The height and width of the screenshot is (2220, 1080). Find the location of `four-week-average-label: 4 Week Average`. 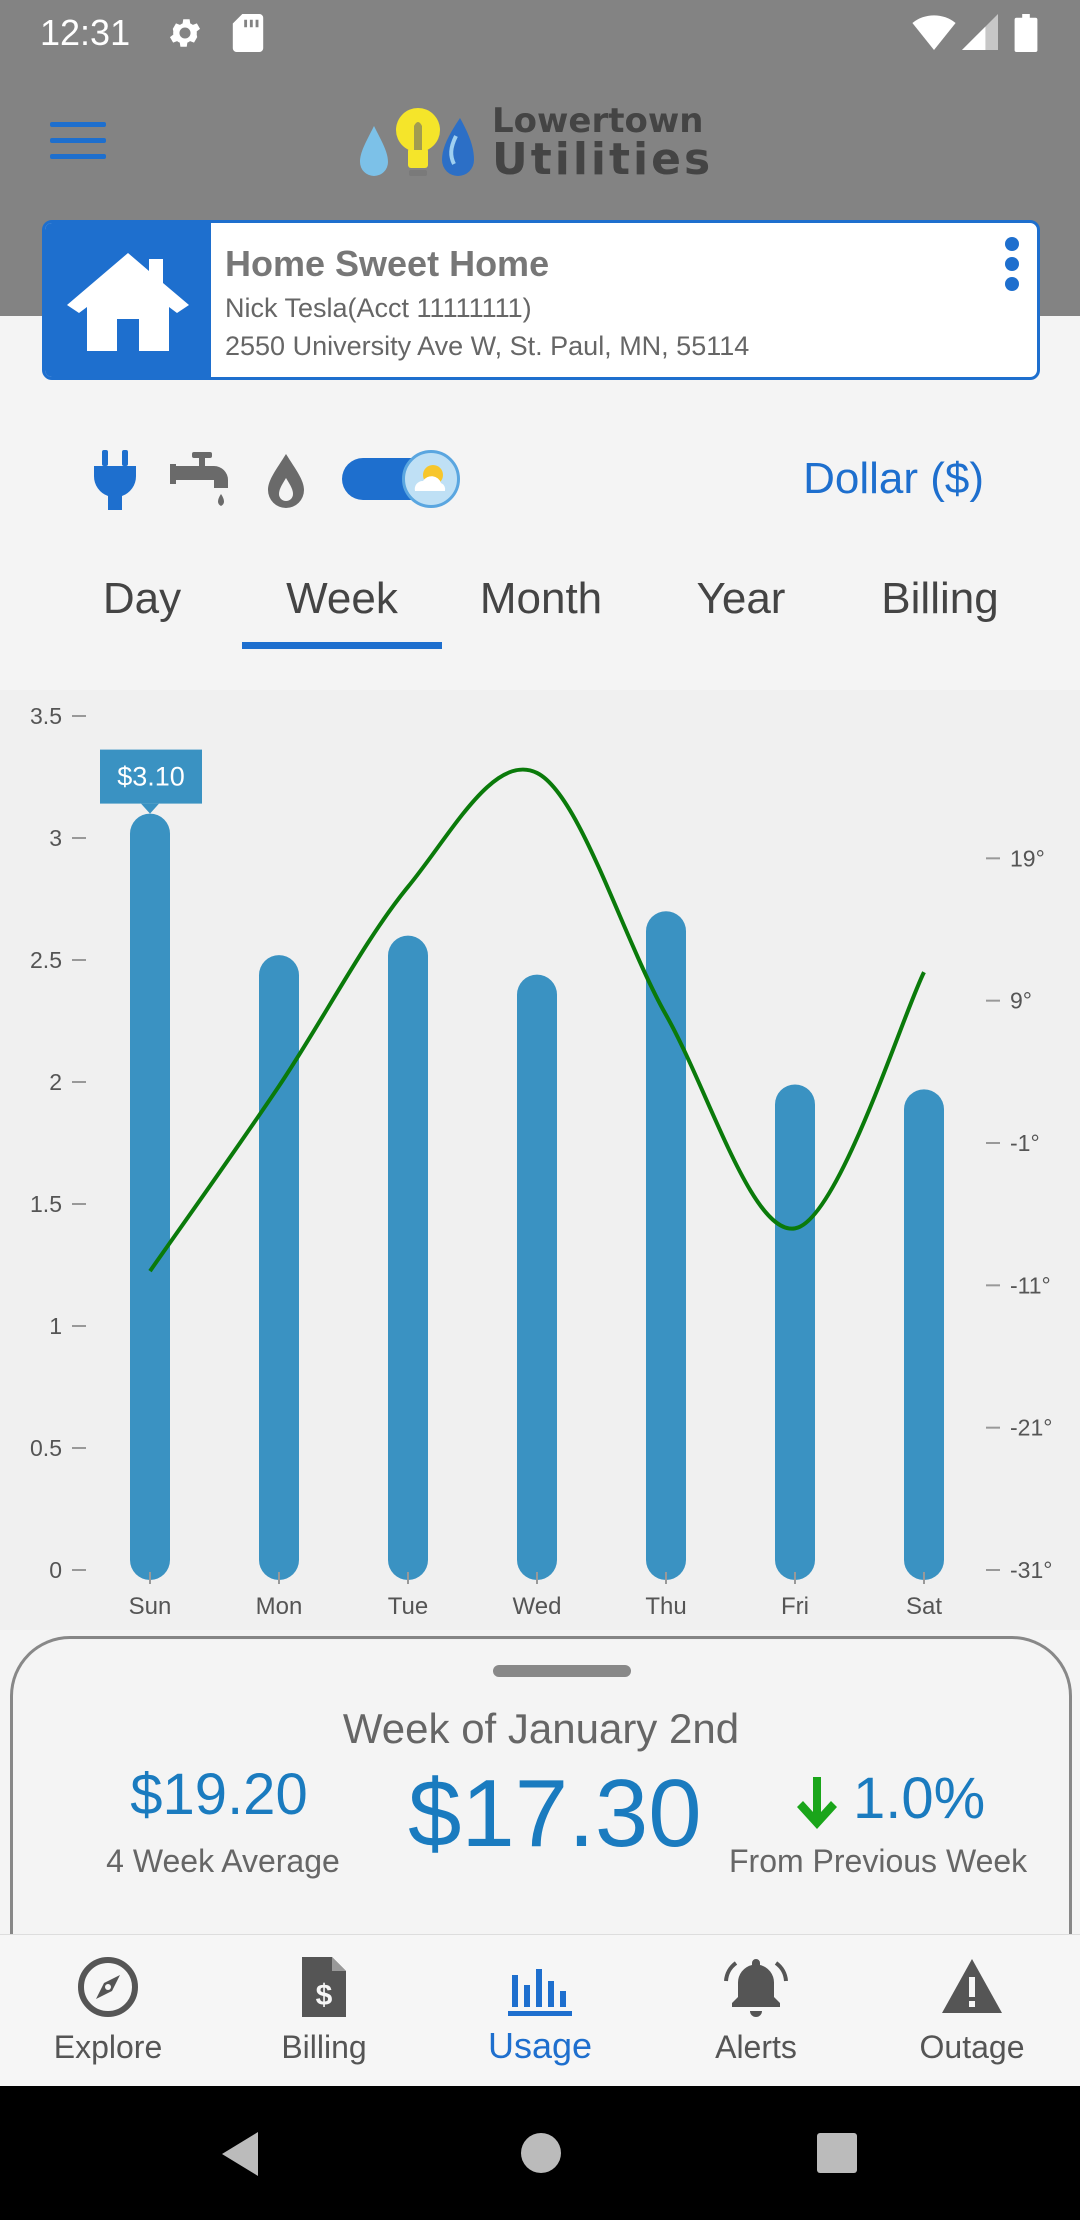

four-week-average-label: 4 Week Average is located at coordinates (223, 1861).